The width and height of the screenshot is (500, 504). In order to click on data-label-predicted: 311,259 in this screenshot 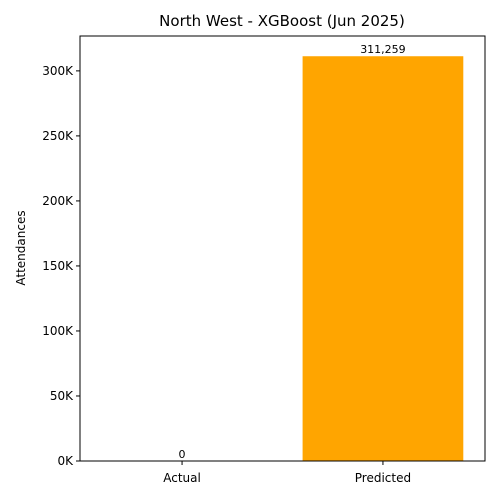, I will do `click(383, 49)`.